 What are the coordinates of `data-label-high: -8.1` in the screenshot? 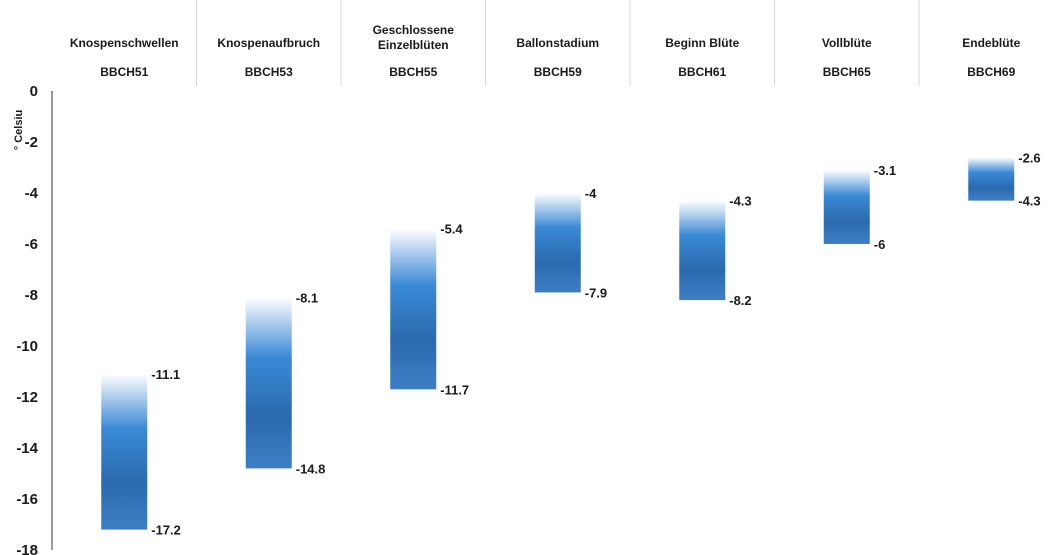 It's located at (307, 298).